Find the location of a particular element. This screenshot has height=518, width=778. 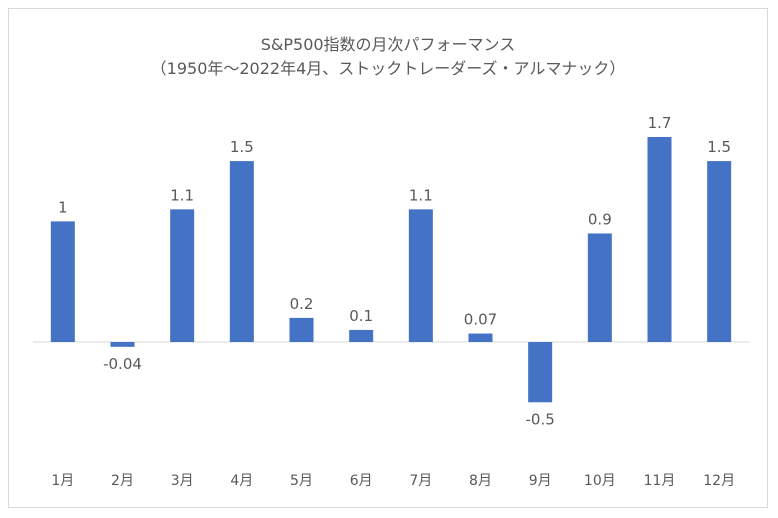

data-label-3: 1.1 is located at coordinates (182, 195).